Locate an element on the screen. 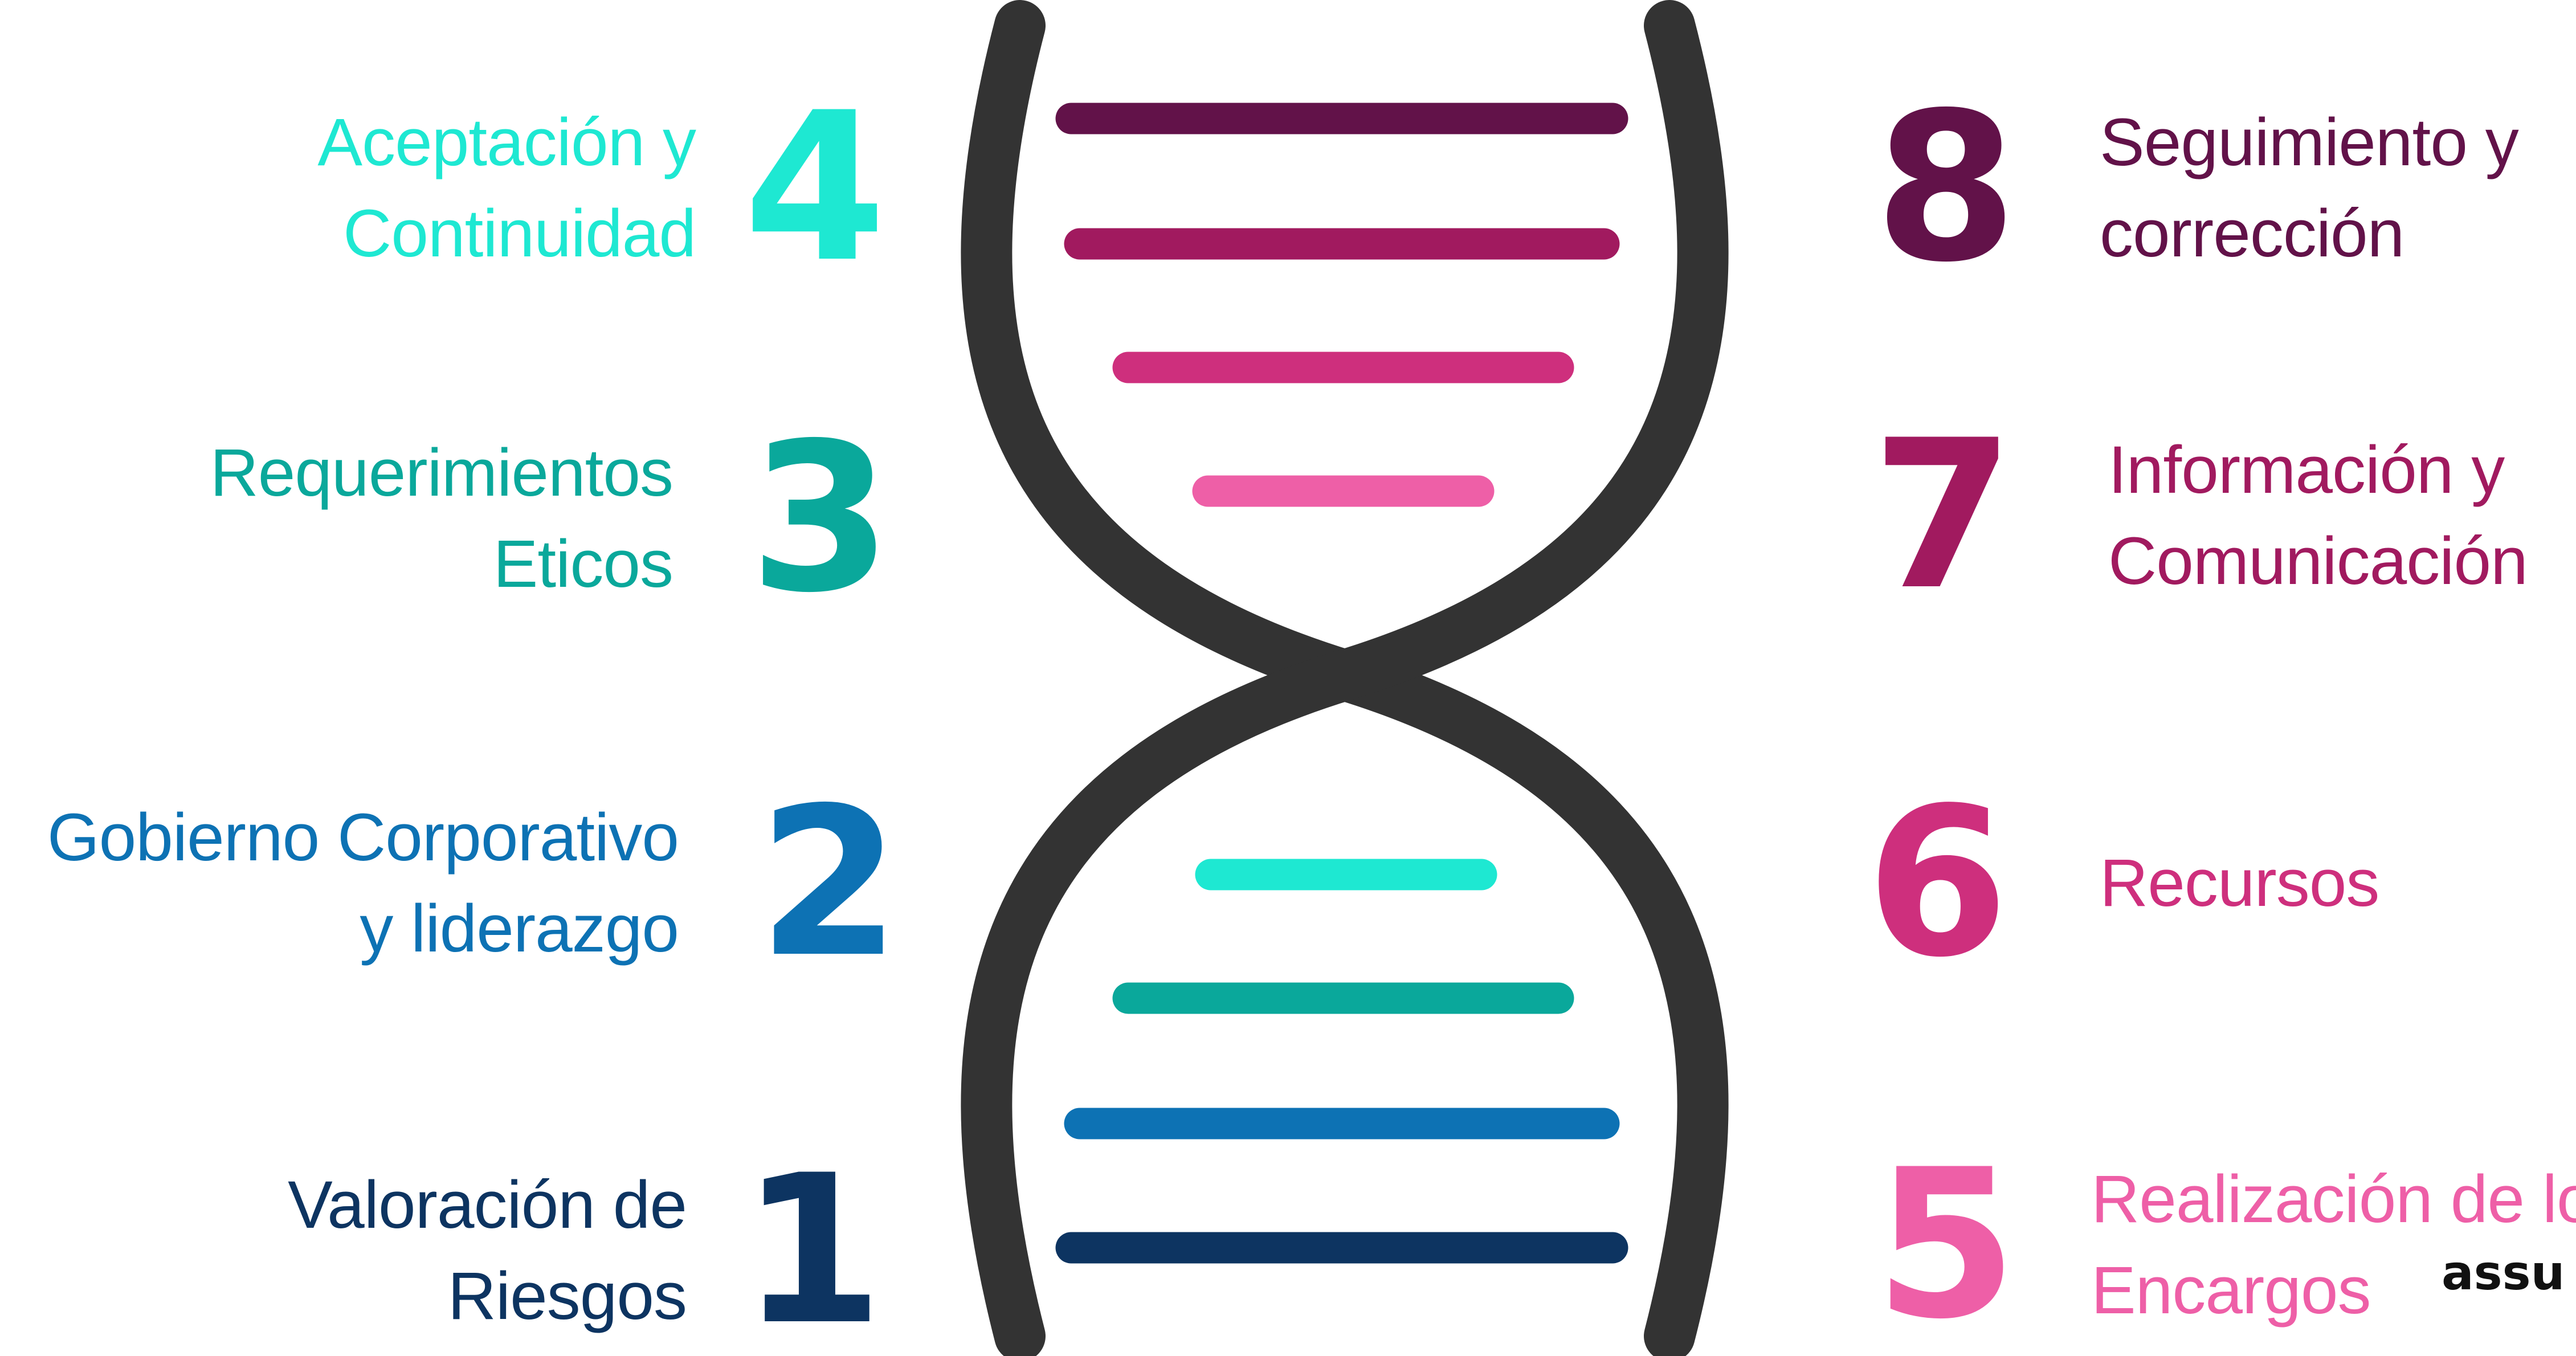 The height and width of the screenshot is (1356, 2576). step-8-label: Seguimiento y corrección is located at coordinates (2310, 188).